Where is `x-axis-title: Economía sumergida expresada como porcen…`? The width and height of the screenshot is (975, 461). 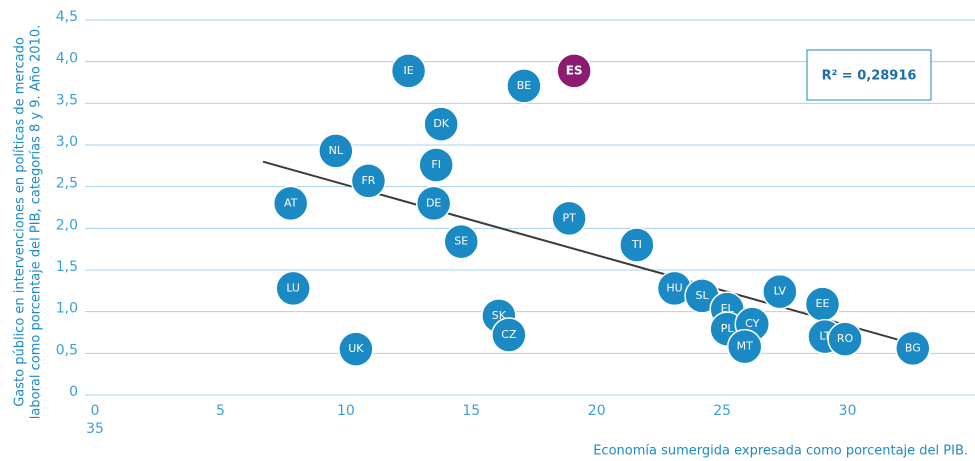 x-axis-title: Economía sumergida expresada como porcen… is located at coordinates (780, 451).